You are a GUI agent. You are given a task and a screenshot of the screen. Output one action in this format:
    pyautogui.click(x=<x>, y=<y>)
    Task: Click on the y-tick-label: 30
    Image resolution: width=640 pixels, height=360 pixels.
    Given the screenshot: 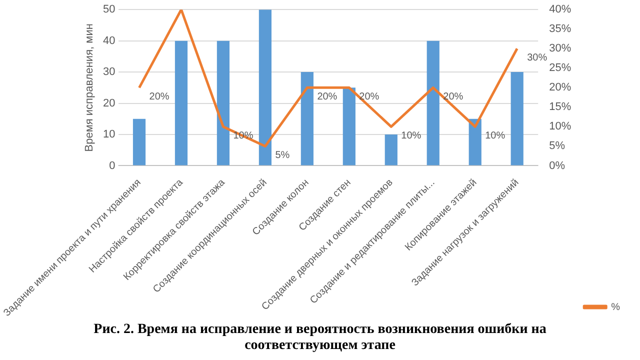 What is the action you would take?
    pyautogui.click(x=109, y=72)
    